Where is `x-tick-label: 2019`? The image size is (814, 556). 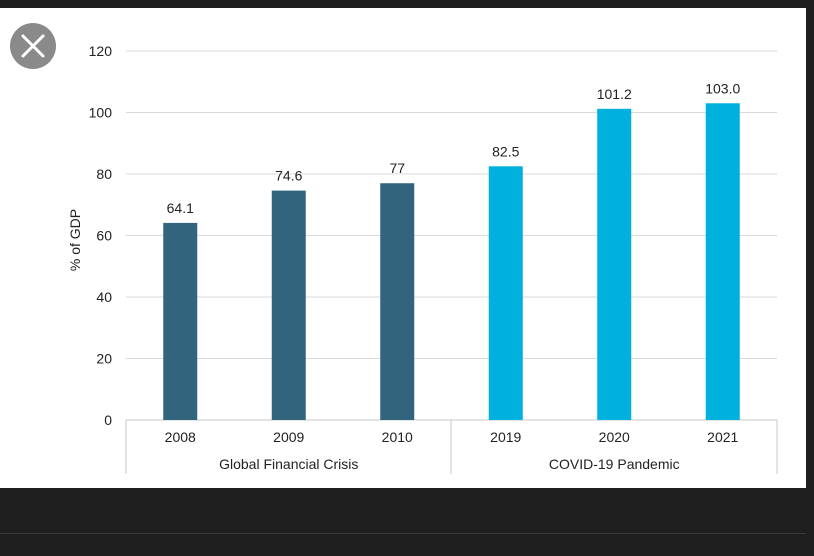
x-tick-label: 2019 is located at coordinates (505, 437).